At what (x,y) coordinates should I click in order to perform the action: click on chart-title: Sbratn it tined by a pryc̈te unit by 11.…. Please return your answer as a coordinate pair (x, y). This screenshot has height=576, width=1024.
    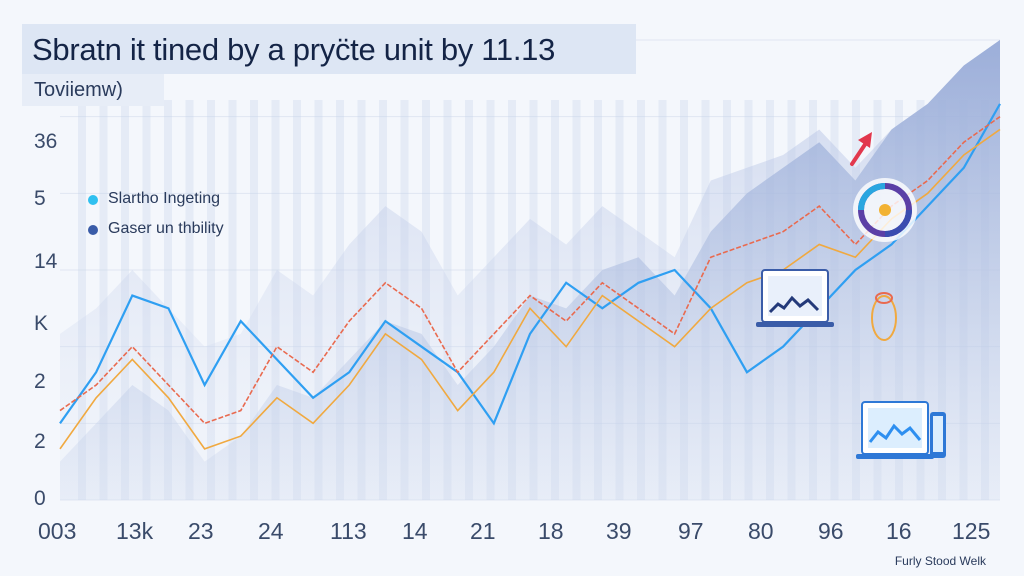
    Looking at the image, I should click on (294, 49).